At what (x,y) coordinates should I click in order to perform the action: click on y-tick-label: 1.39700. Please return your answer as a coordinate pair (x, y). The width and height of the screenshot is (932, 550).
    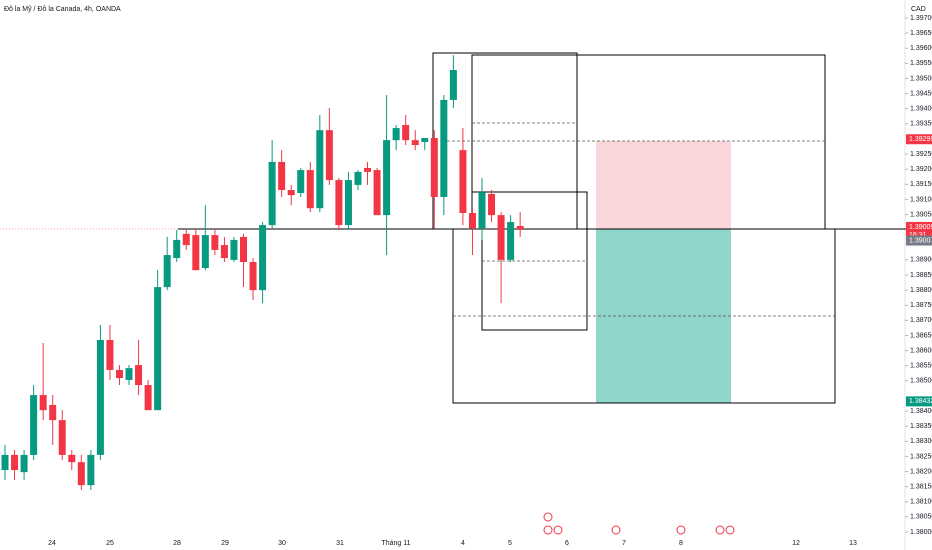
    Looking at the image, I should click on (921, 18).